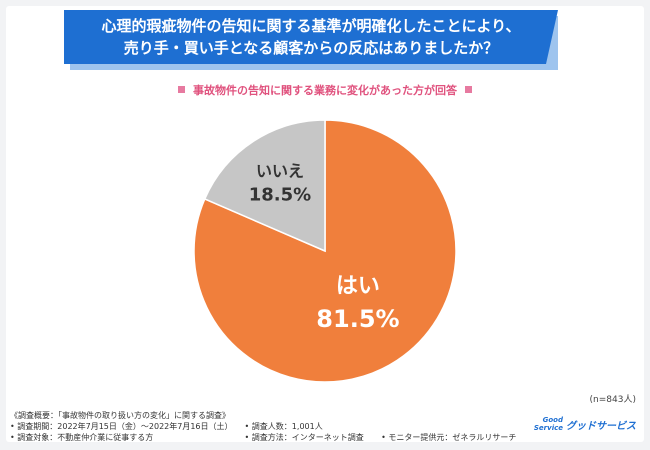 The image size is (650, 450). What do you see at coordinates (311, 26) in the screenshot?
I see `title-line-1: 心理的瑕疵物件の告知に関する基準が明確化したことにより、` at bounding box center [311, 26].